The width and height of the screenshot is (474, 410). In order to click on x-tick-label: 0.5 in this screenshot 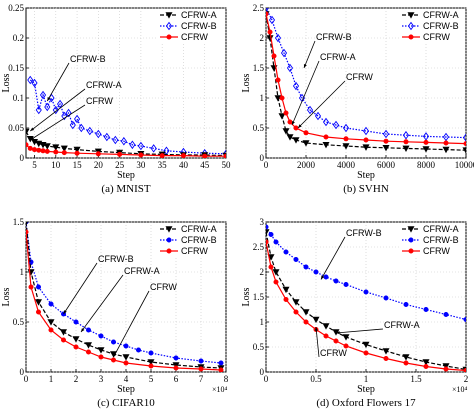, I will do `click(316, 379)`.